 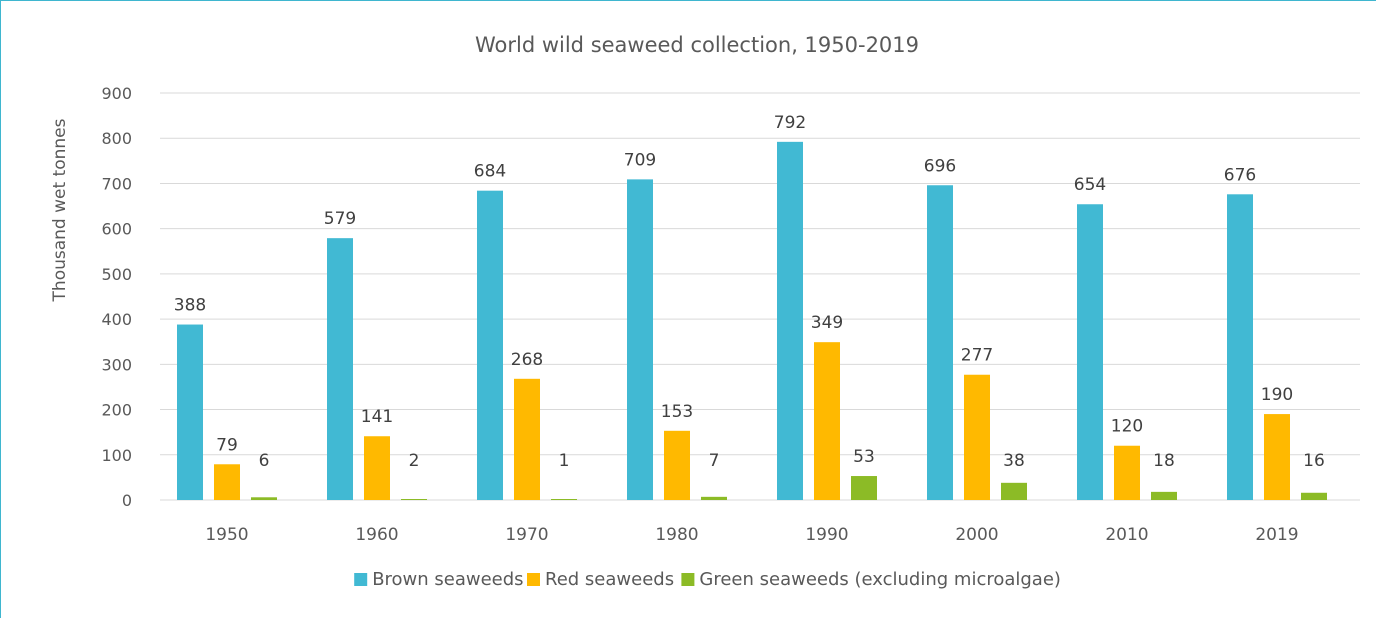 What do you see at coordinates (116, 229) in the screenshot?
I see `y-tick-label: 600` at bounding box center [116, 229].